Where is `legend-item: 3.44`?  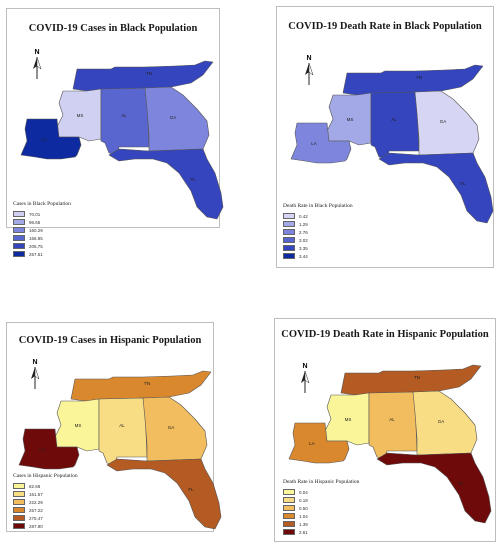 legend-item: 3.44 is located at coordinates (318, 256).